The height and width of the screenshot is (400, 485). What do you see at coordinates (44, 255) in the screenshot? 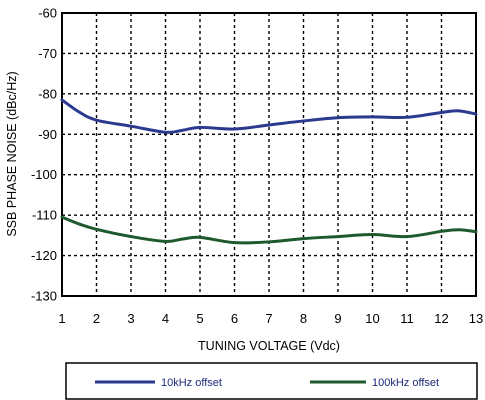
I see `y-tick-label: -120` at bounding box center [44, 255].